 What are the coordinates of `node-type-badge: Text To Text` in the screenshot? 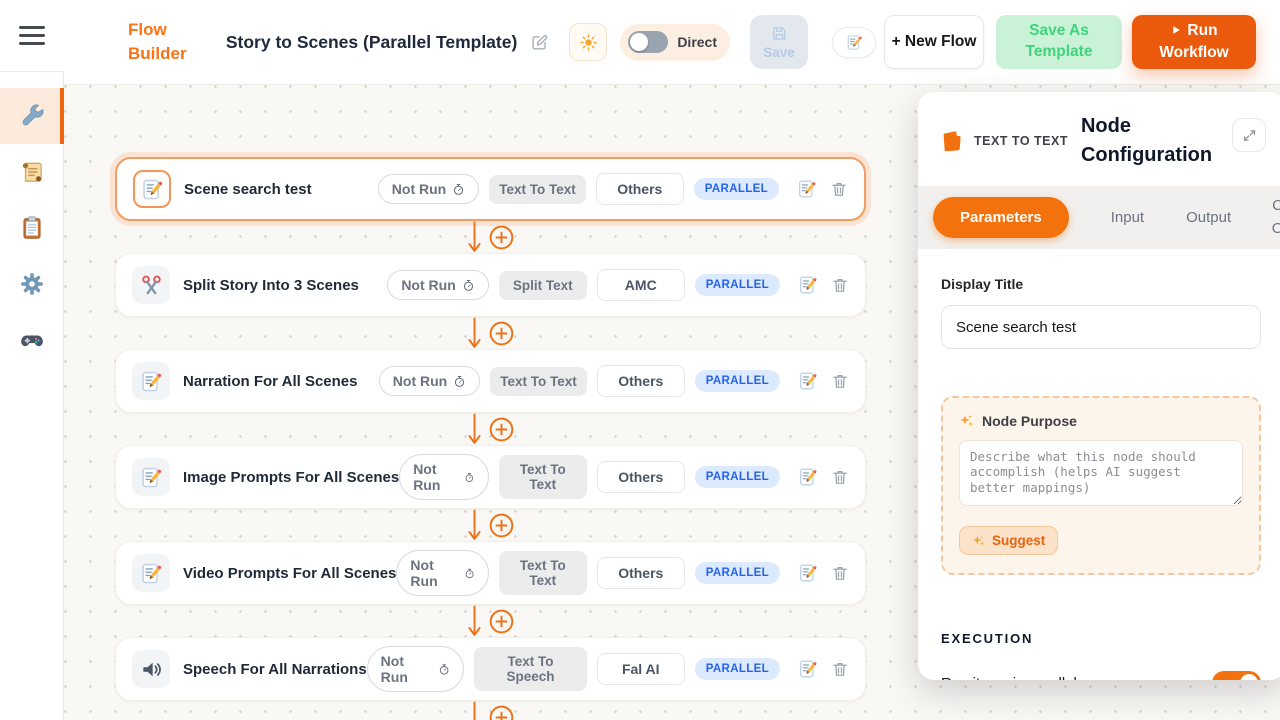 It's located at (542, 573).